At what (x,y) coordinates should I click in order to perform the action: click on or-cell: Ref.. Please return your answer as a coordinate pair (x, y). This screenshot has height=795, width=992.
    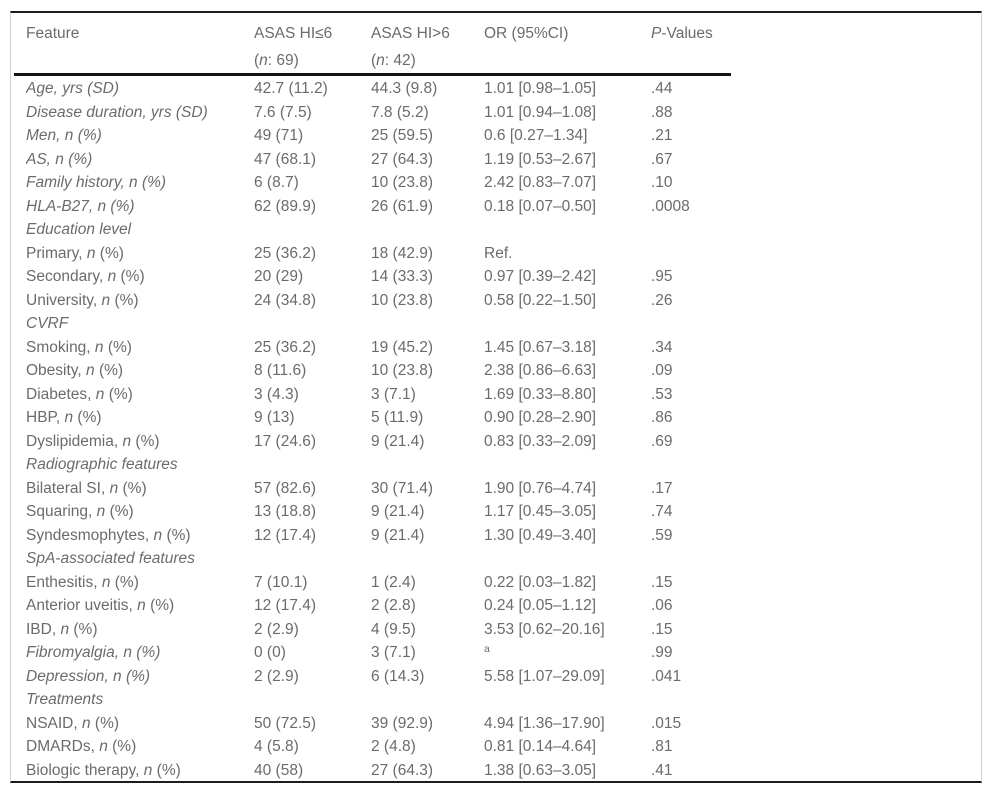
    Looking at the image, I should click on (498, 253).